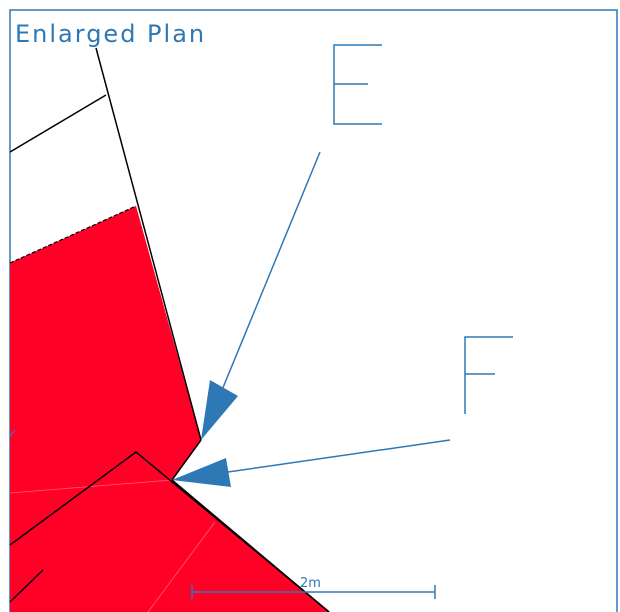 This screenshot has width=620, height=612. I want to click on scale-bar-label: 2m, so click(310, 583).